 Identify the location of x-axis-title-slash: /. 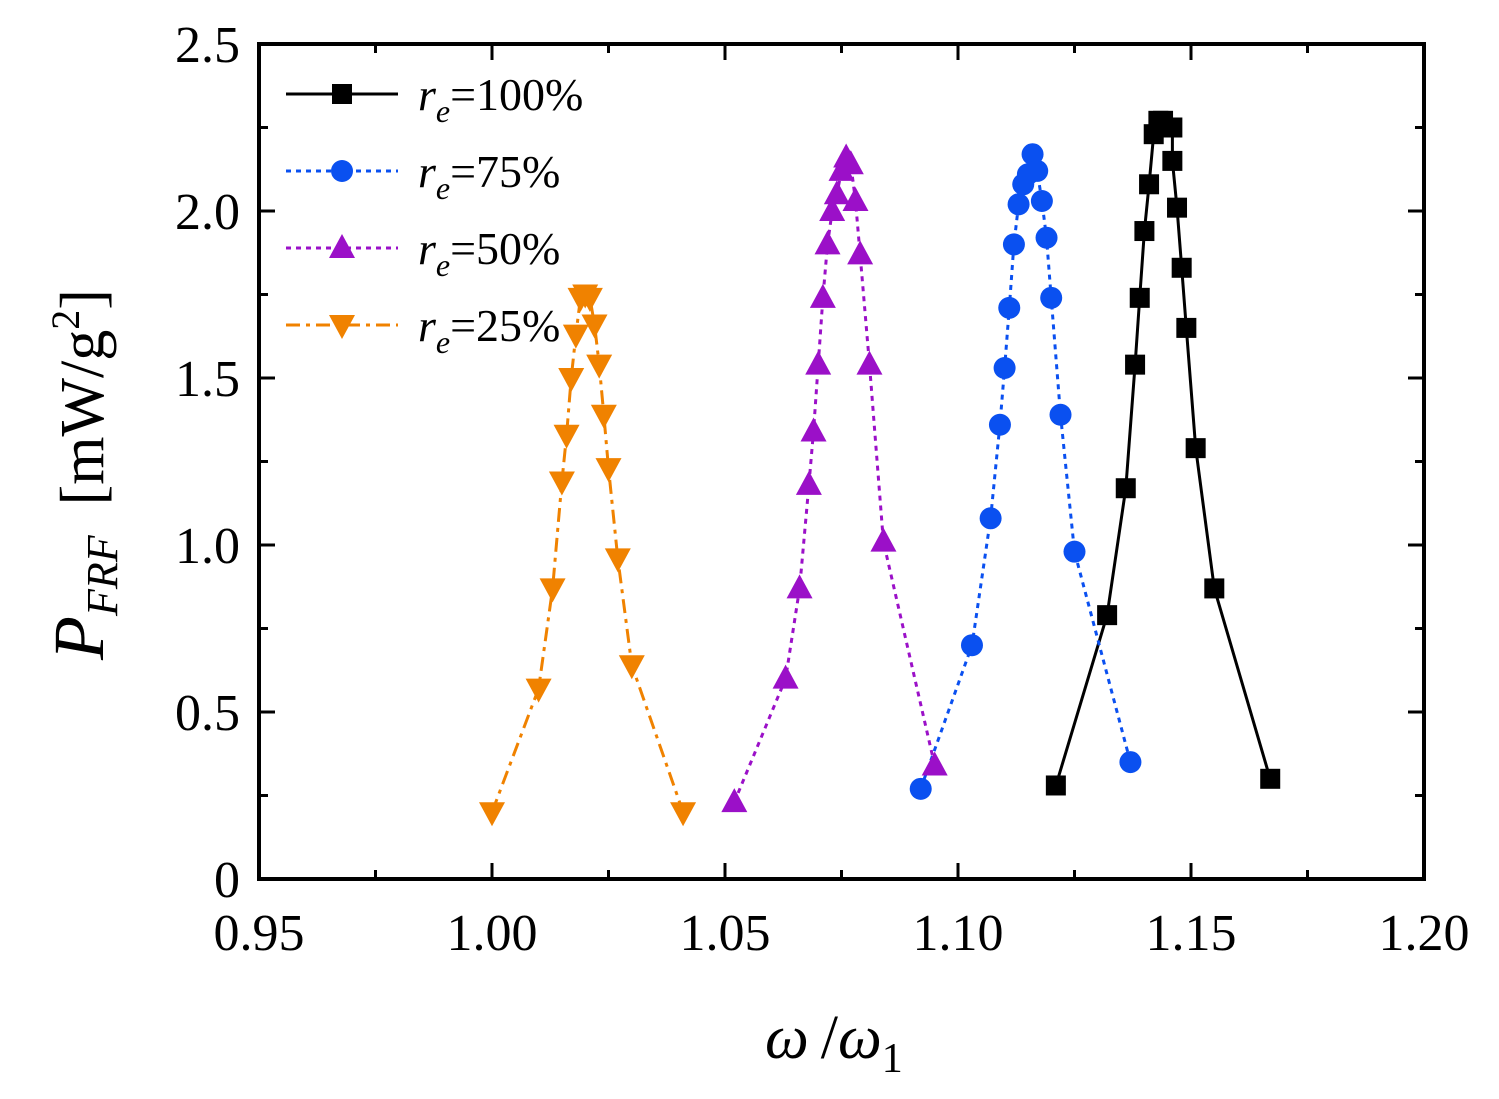
(830, 1038).